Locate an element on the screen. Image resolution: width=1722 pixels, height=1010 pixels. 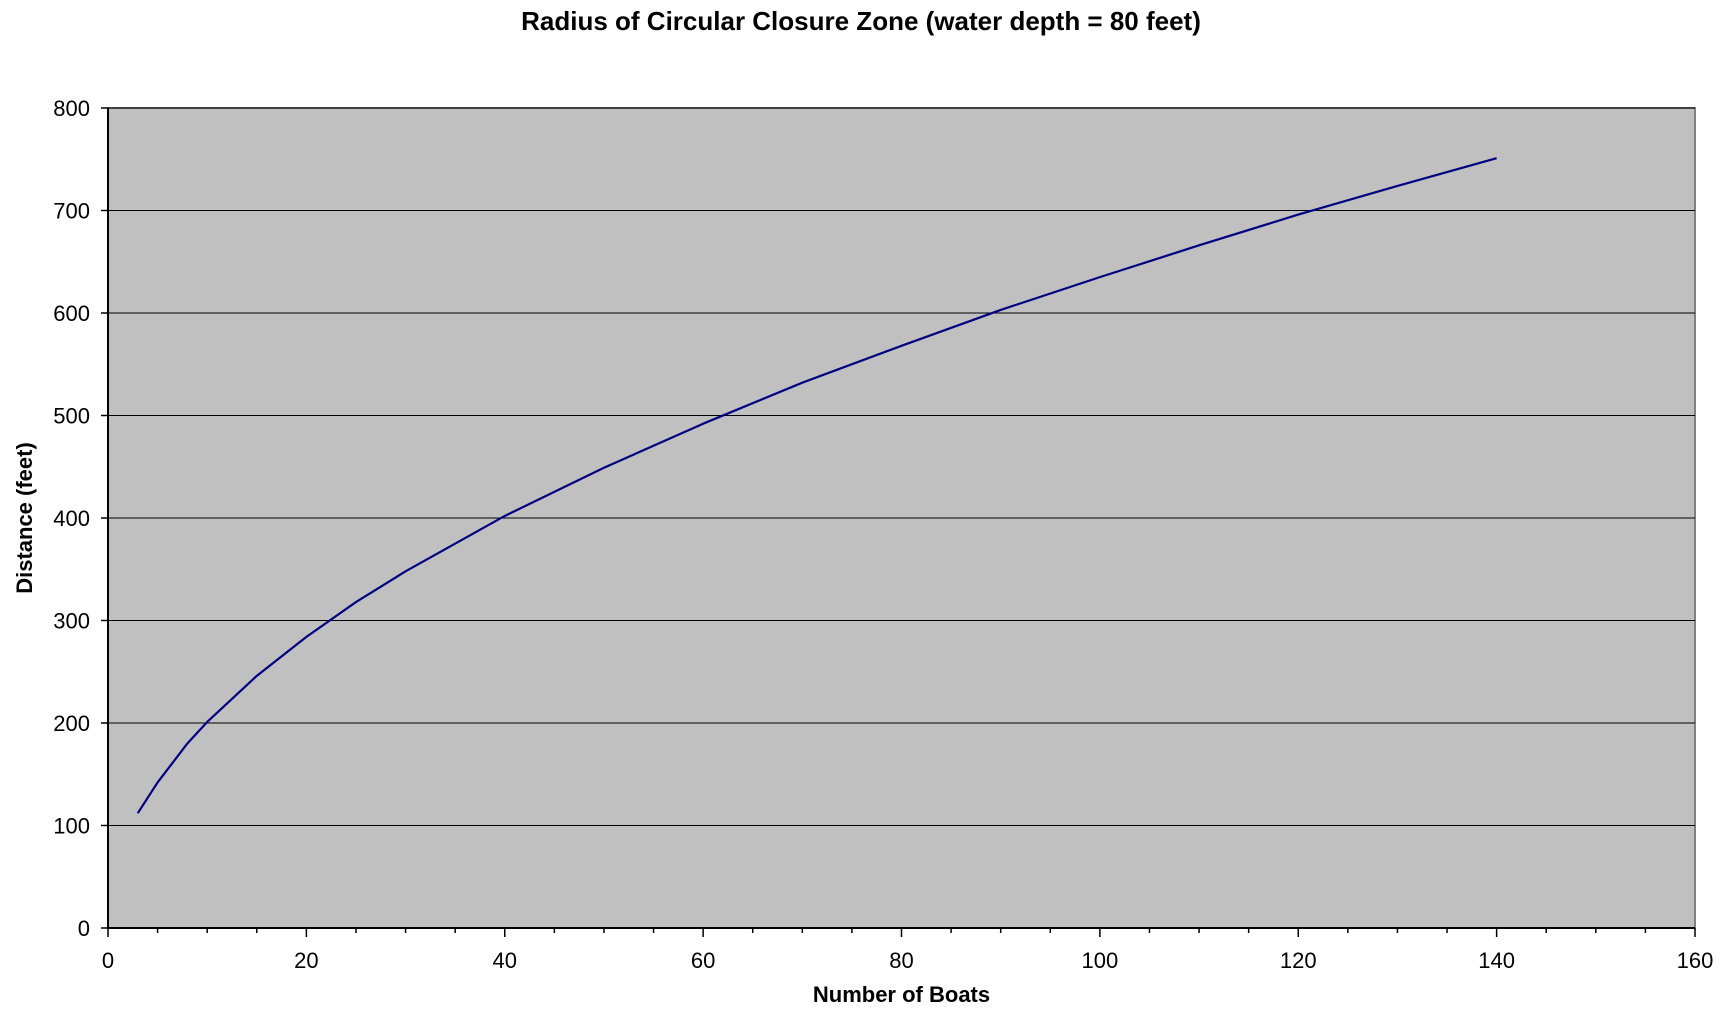
y-tick-label: 600 is located at coordinates (71, 313).